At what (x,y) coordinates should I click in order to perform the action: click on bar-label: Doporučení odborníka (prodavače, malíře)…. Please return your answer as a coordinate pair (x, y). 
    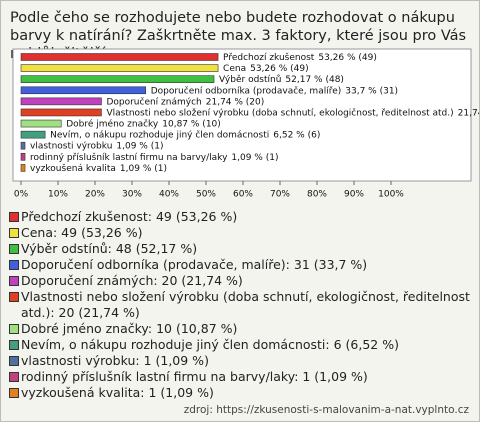
    Looking at the image, I should click on (274, 90).